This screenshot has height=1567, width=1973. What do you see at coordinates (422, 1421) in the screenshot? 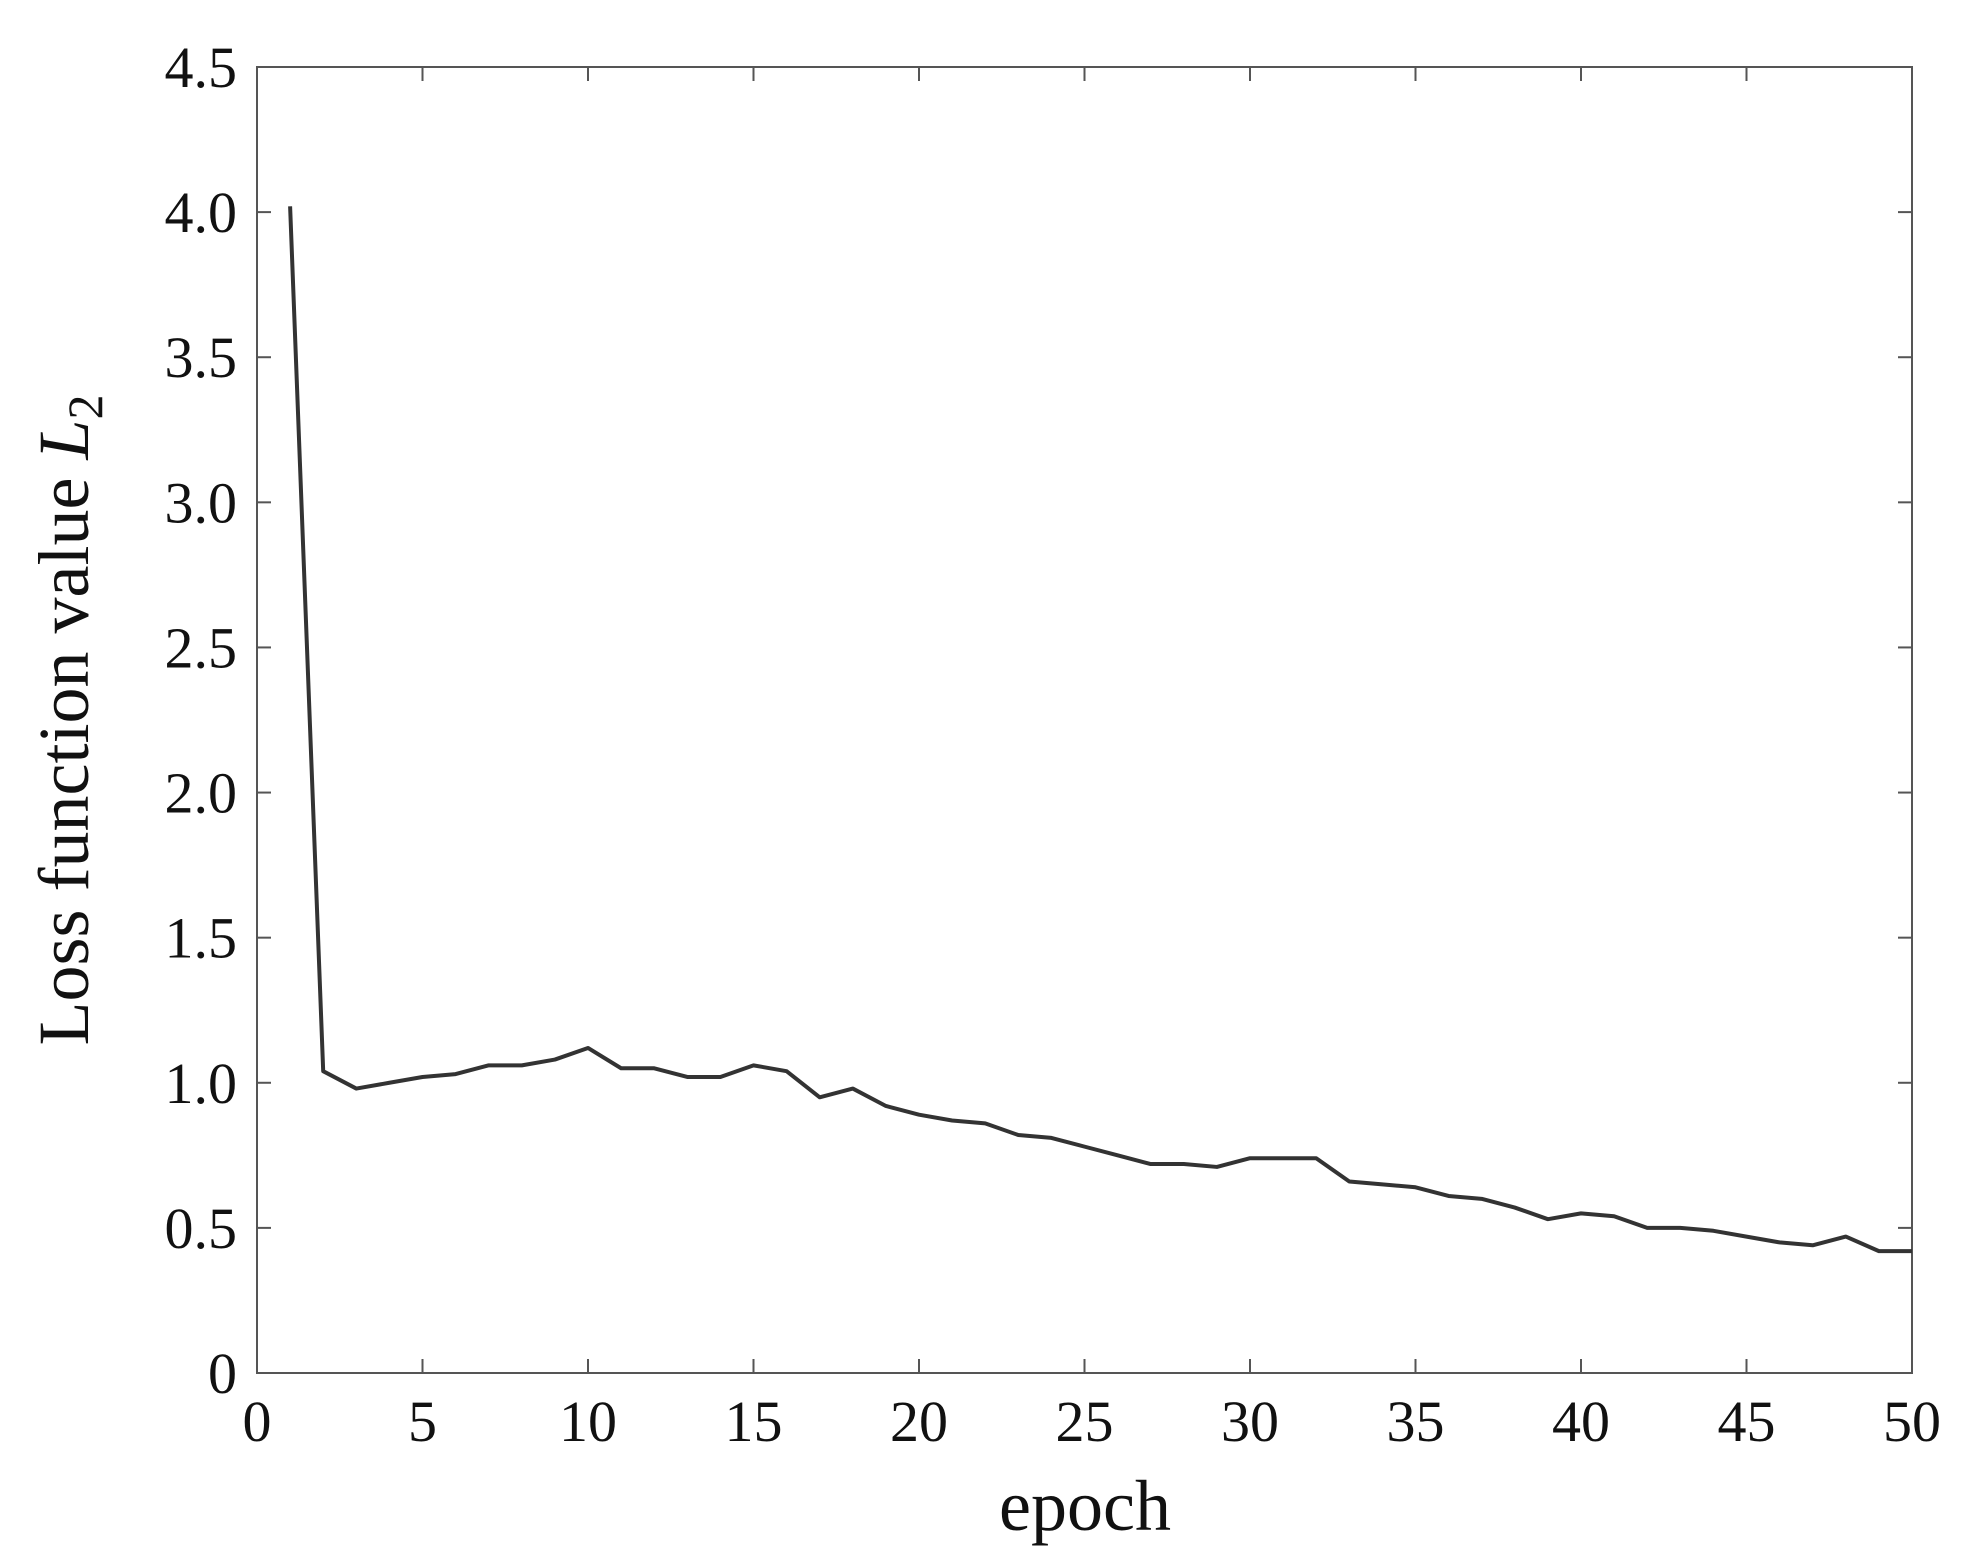
I see `x-tick-label: 5` at bounding box center [422, 1421].